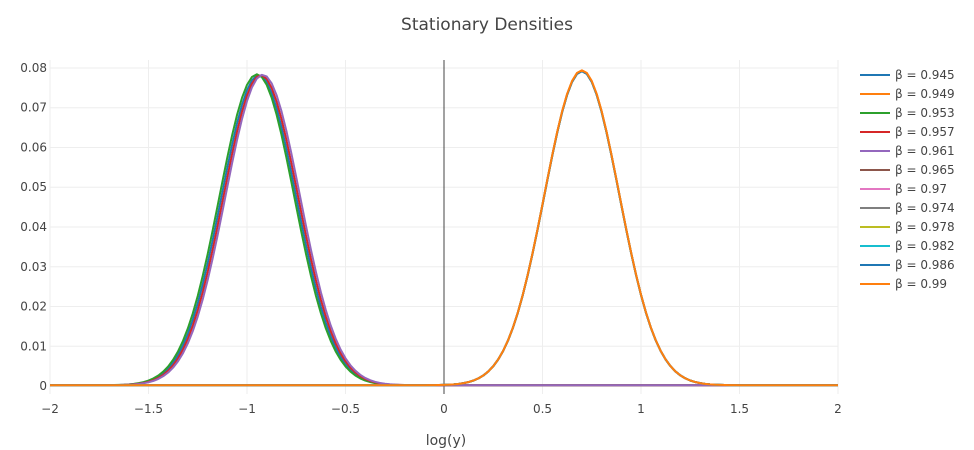 The height and width of the screenshot is (450, 974). I want to click on x-tick-label: −1, so click(247, 409).